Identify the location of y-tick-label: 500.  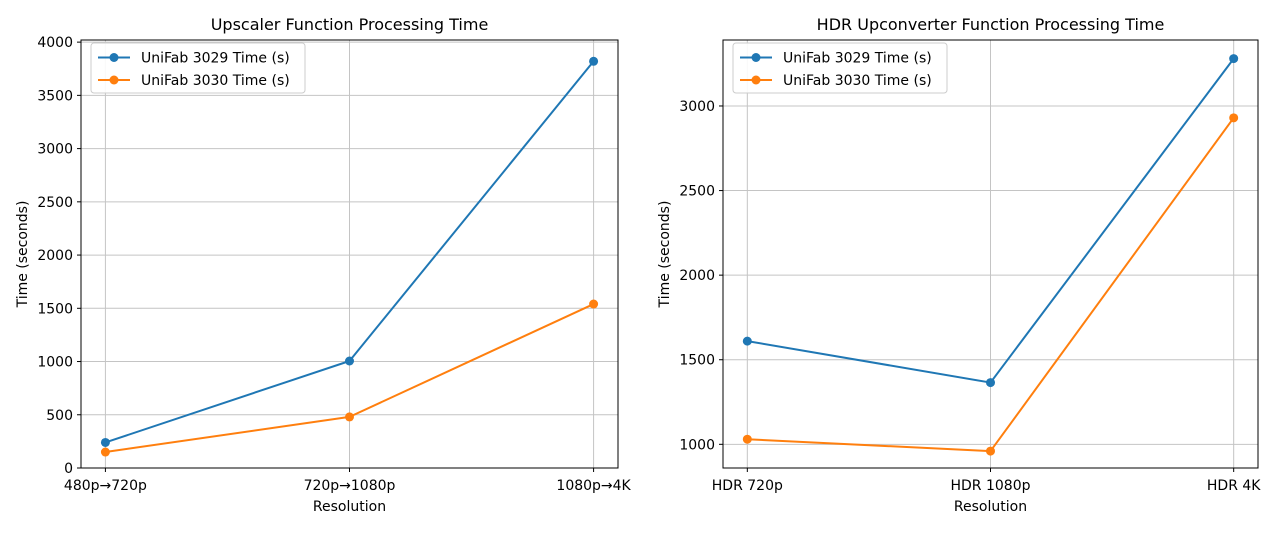
(59, 416).